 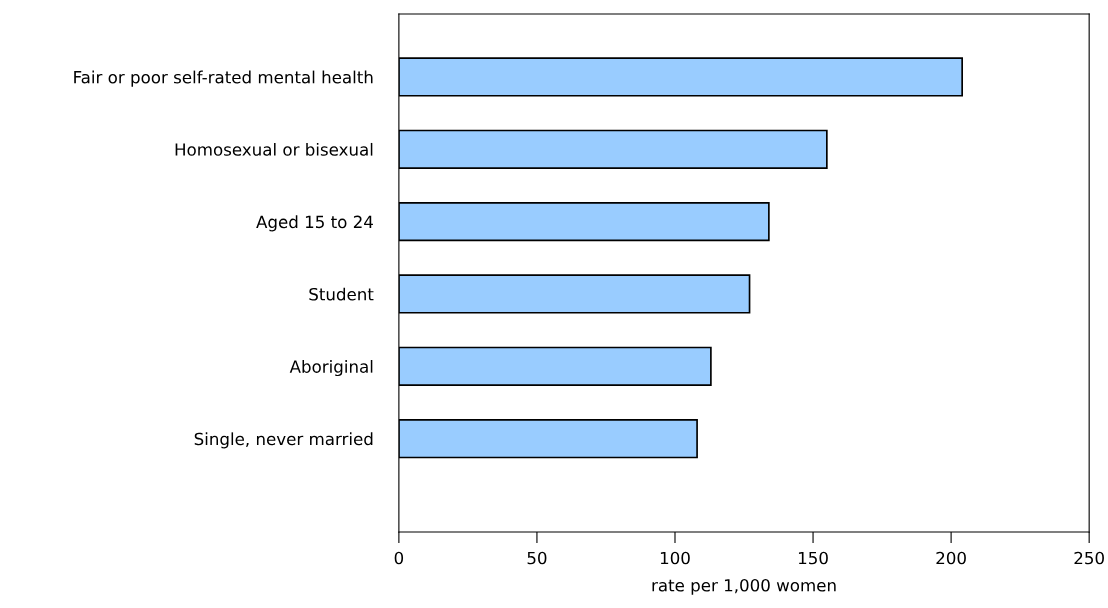 I want to click on y-tick-label: Aboriginal, so click(x=331, y=368).